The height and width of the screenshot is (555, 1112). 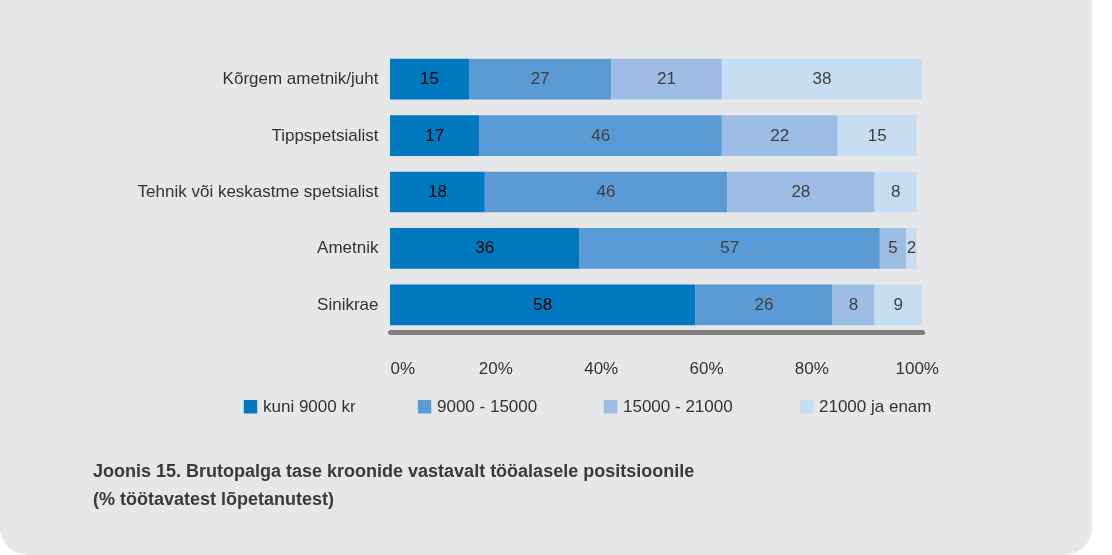 I want to click on x-tick-label: 100%, so click(x=917, y=368).